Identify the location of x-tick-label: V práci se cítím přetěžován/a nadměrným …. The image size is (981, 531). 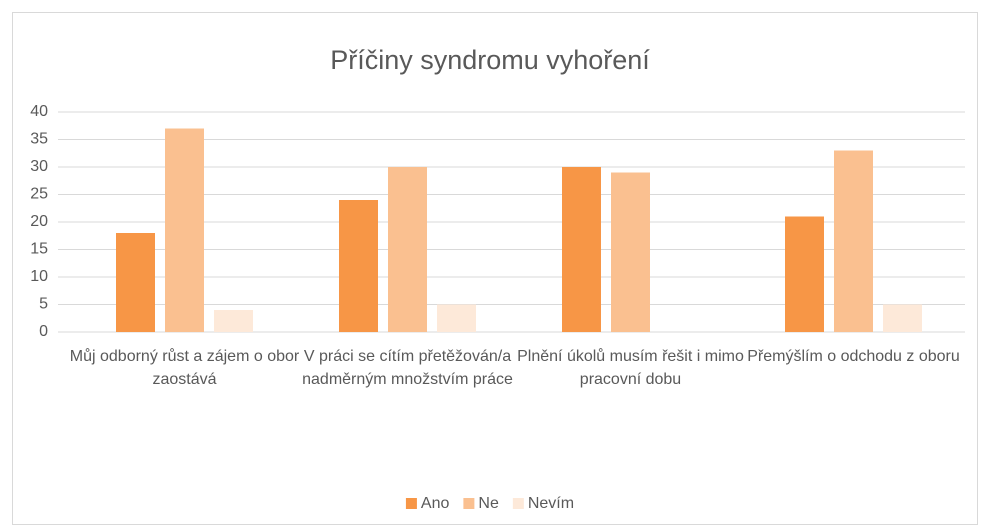
(407, 368).